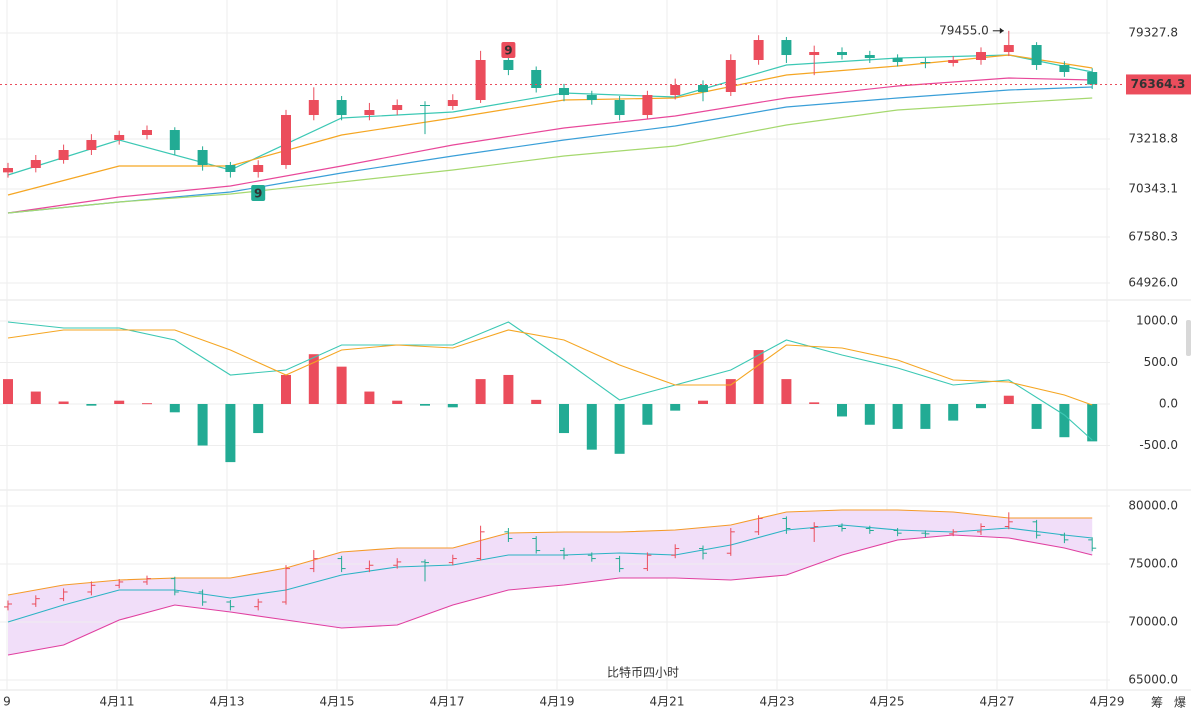 This screenshot has height=713, width=1191. What do you see at coordinates (1153, 680) in the screenshot?
I see `y-tick-label: 65000.0` at bounding box center [1153, 680].